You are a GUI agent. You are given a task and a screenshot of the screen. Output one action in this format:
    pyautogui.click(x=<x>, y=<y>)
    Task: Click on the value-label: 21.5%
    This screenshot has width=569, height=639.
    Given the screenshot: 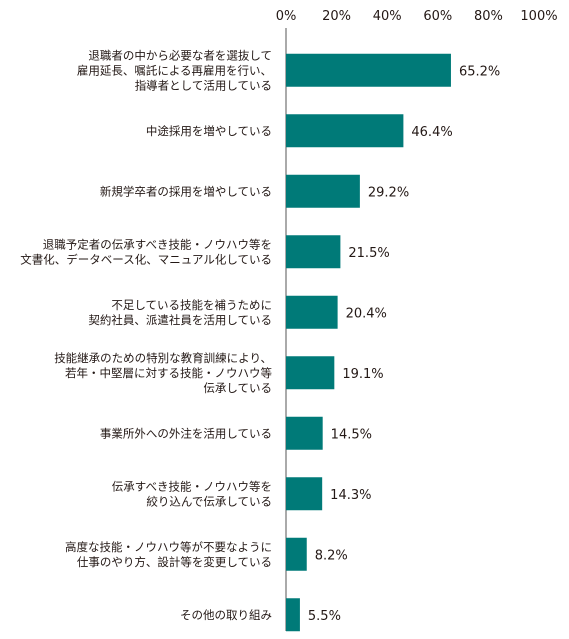 What is the action you would take?
    pyautogui.click(x=368, y=253)
    